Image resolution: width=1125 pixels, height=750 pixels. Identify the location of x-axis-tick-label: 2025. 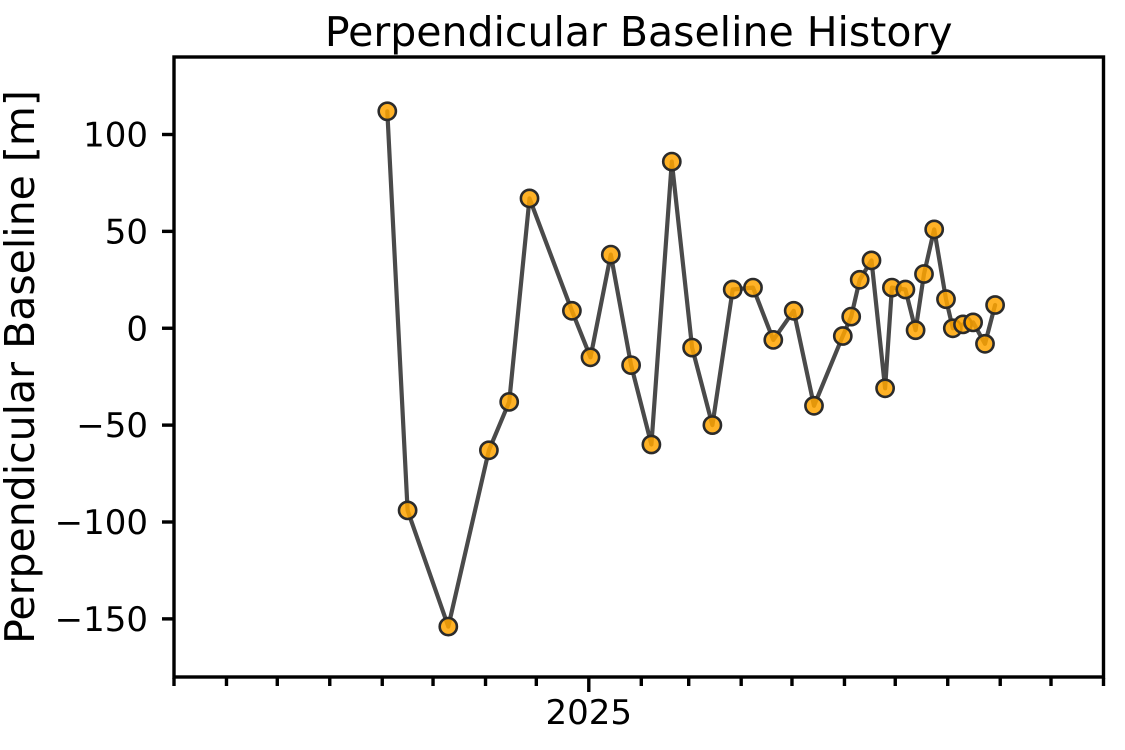
(589, 713).